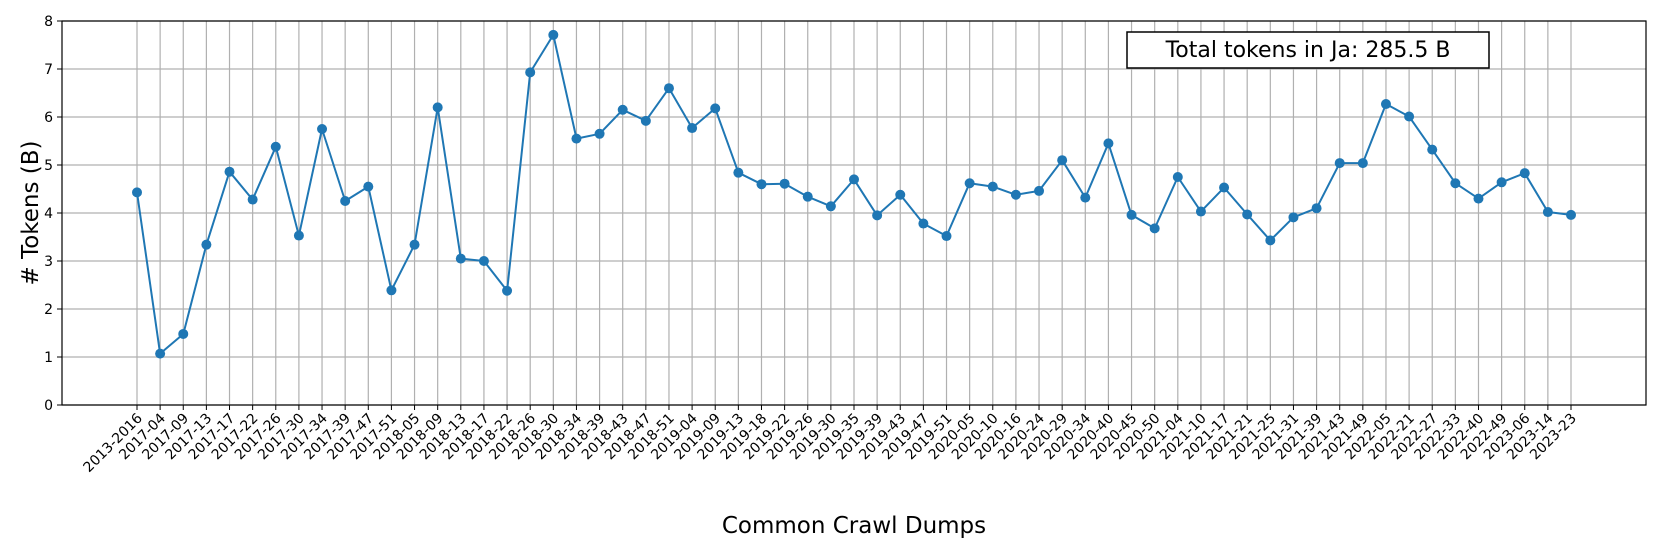 The height and width of the screenshot is (554, 1661). Describe the element at coordinates (48, 22) in the screenshot. I see `y-tick-label: 8` at that location.